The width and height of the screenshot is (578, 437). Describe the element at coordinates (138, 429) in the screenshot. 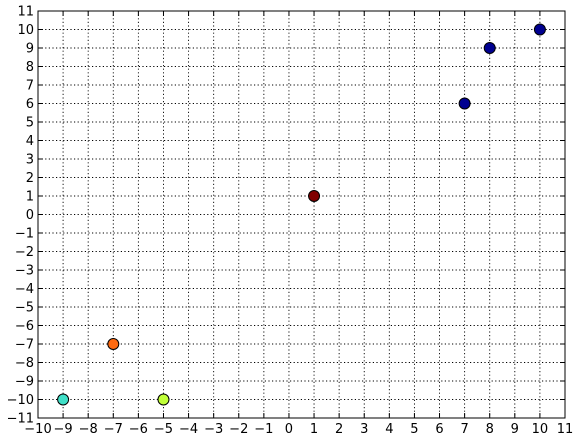

I see `x-tick-label: −6` at that location.